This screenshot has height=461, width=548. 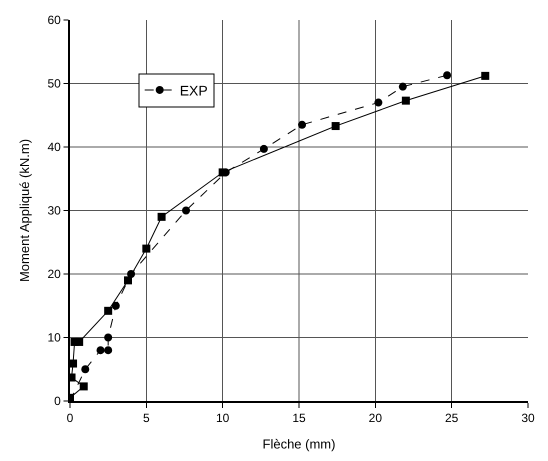 What do you see at coordinates (223, 418) in the screenshot?
I see `x-tick-label: 10` at bounding box center [223, 418].